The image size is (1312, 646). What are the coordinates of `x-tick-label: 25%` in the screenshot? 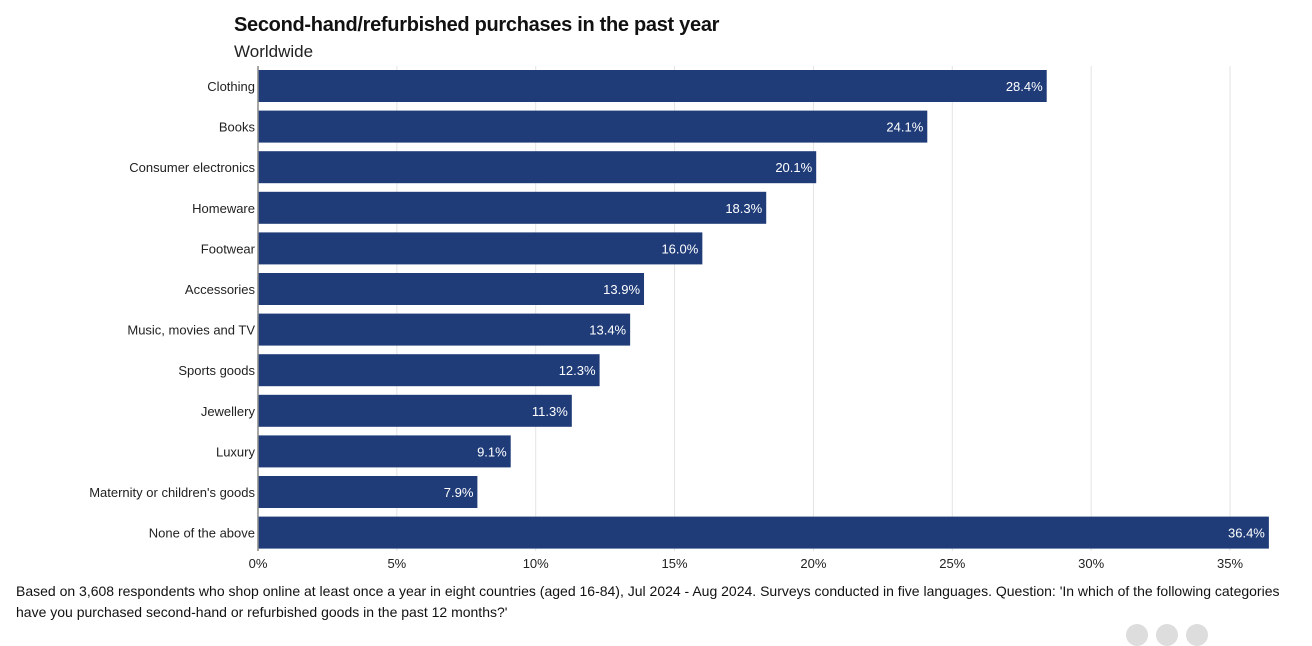 It's located at (952, 563).